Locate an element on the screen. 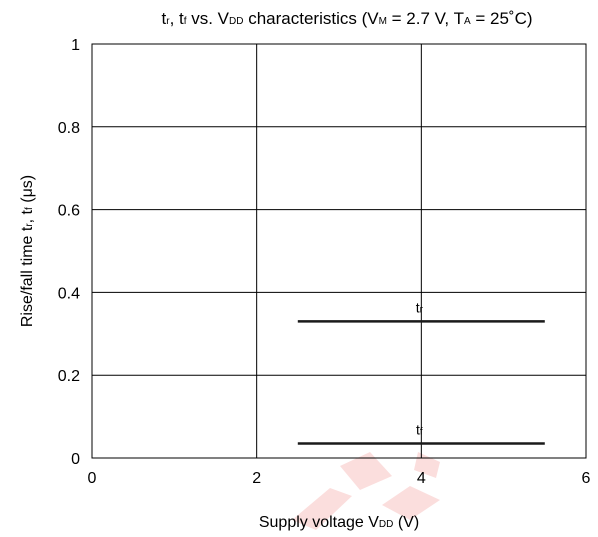  series-layer: tr tf is located at coordinates (421, 372).